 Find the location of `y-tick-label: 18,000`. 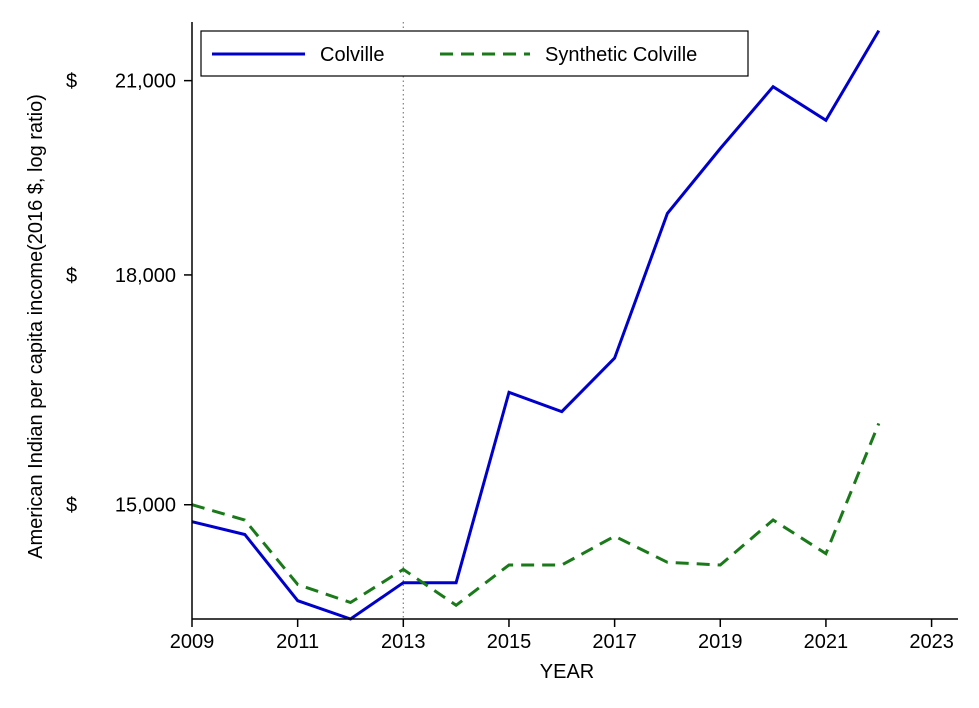

y-tick-label: 18,000 is located at coordinates (145, 276).